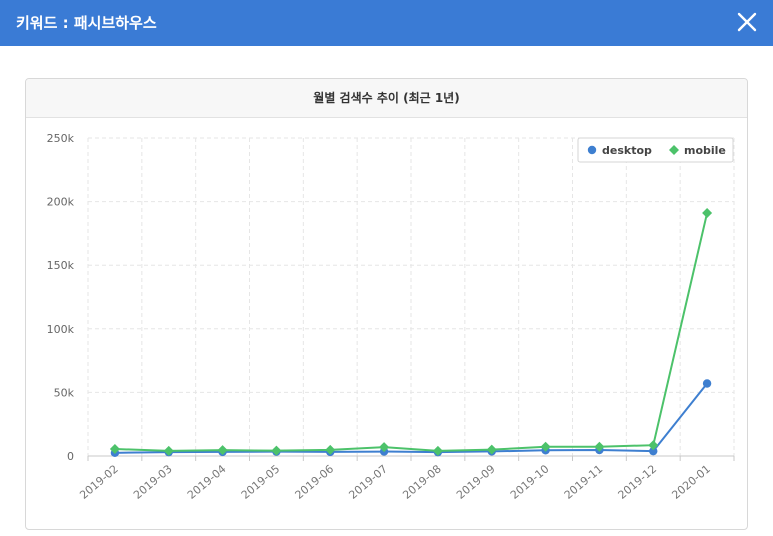 The image size is (773, 536). Describe the element at coordinates (530, 482) in the screenshot. I see `x-tick-label: 2019-10` at that location.